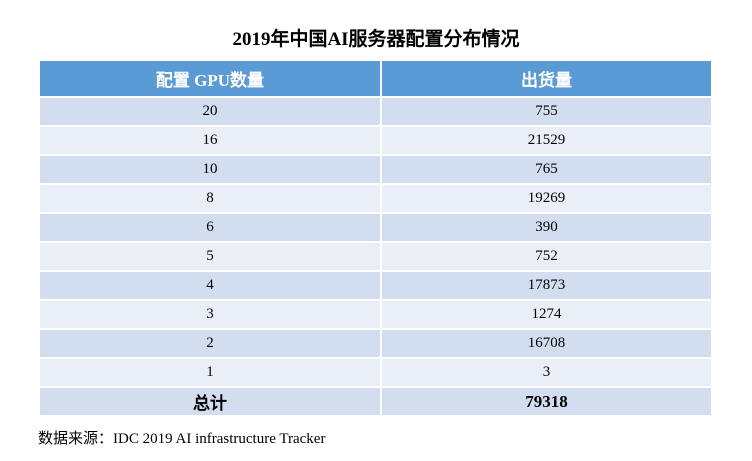  I want to click on header-row: 配置 GPU数量 出货量, so click(375, 78).